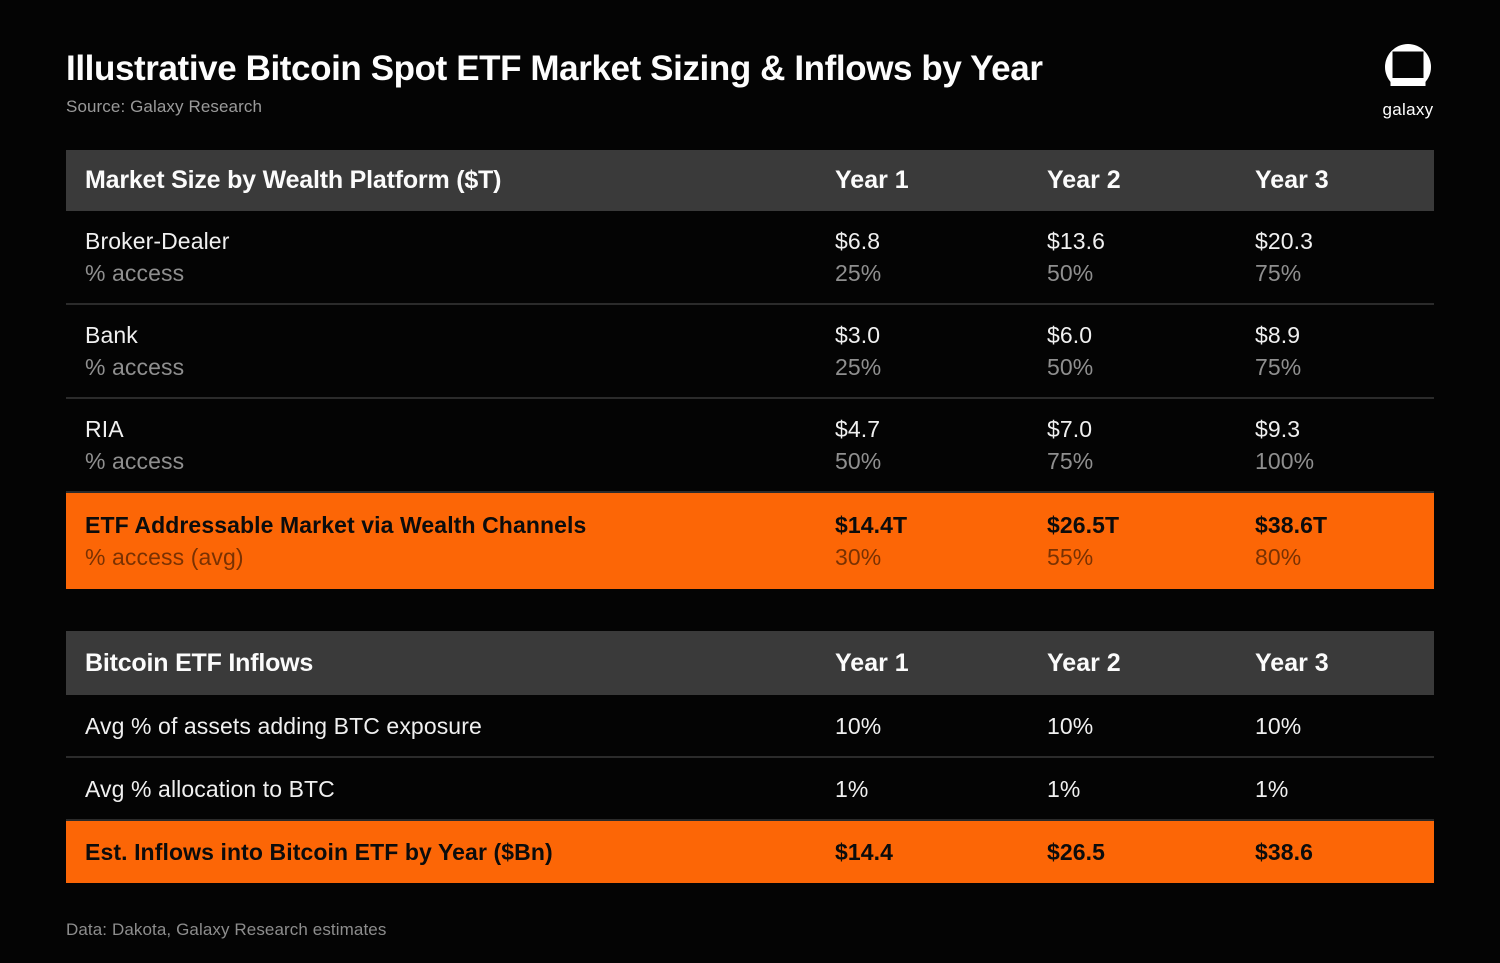  I want to click on table-title: Market Size by Wealth Platform ($T), so click(293, 180).